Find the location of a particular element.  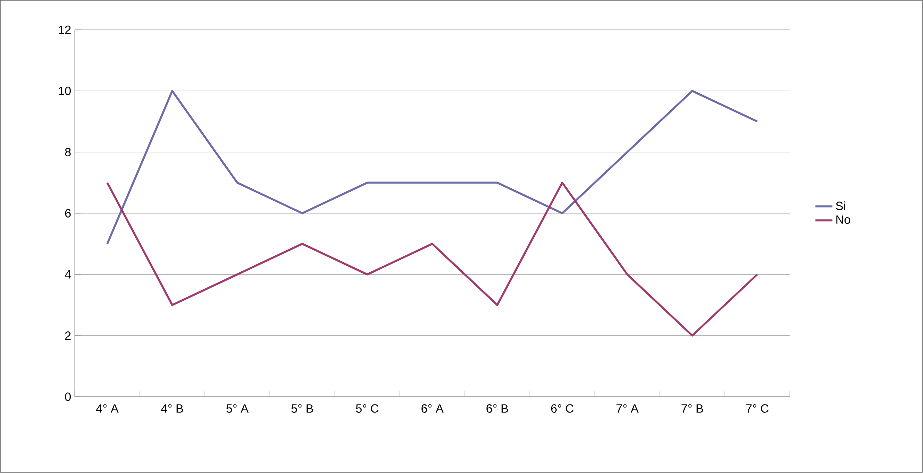

y-tick-label: 12 is located at coordinates (65, 30).